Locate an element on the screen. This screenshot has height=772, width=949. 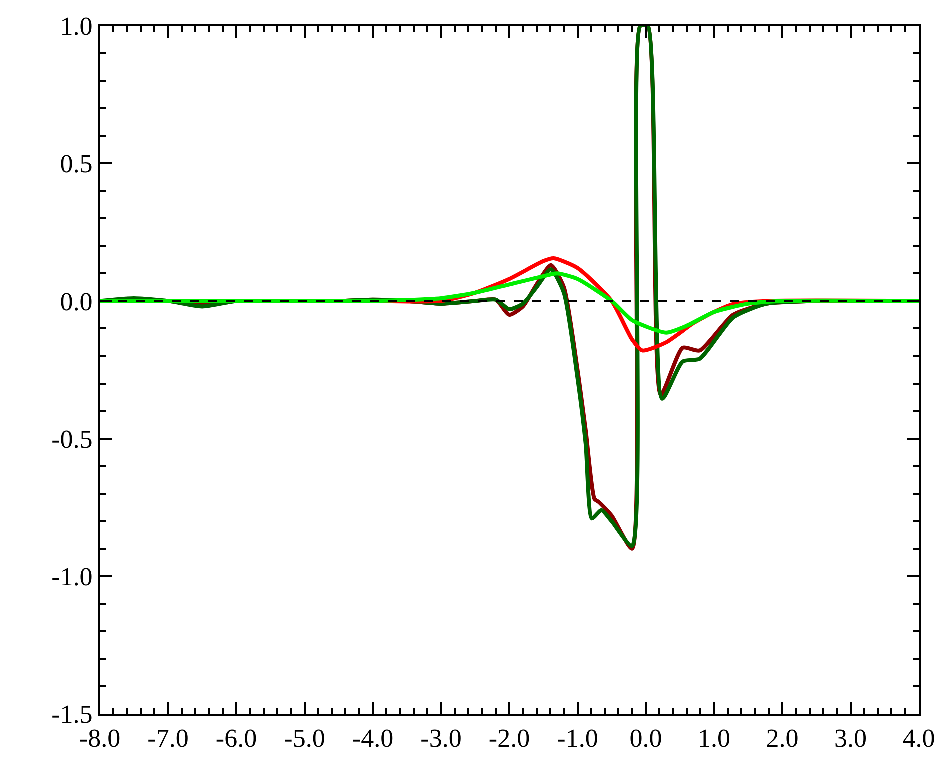
x-tick-label: 2.0 is located at coordinates (782, 739).